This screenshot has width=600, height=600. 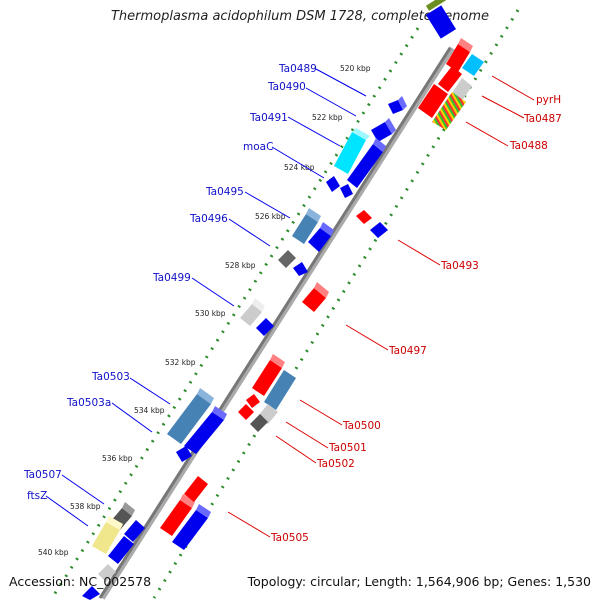 I want to click on gene-ta0505, so click(x=185, y=513).